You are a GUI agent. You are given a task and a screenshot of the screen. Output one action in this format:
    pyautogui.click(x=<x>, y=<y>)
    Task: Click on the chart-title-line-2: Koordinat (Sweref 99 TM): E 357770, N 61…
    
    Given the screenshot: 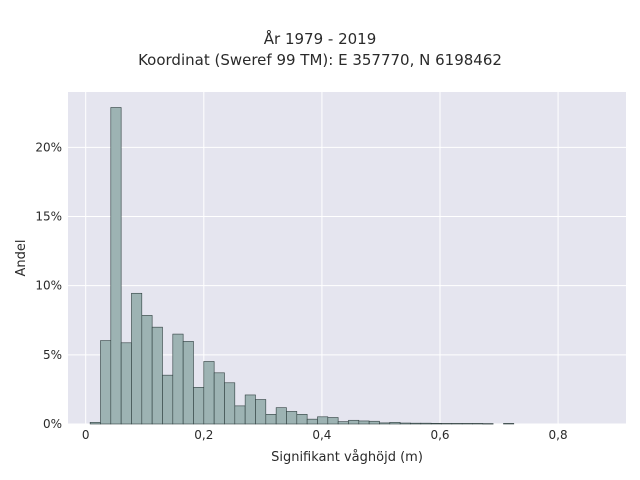 What is the action you would take?
    pyautogui.click(x=320, y=60)
    